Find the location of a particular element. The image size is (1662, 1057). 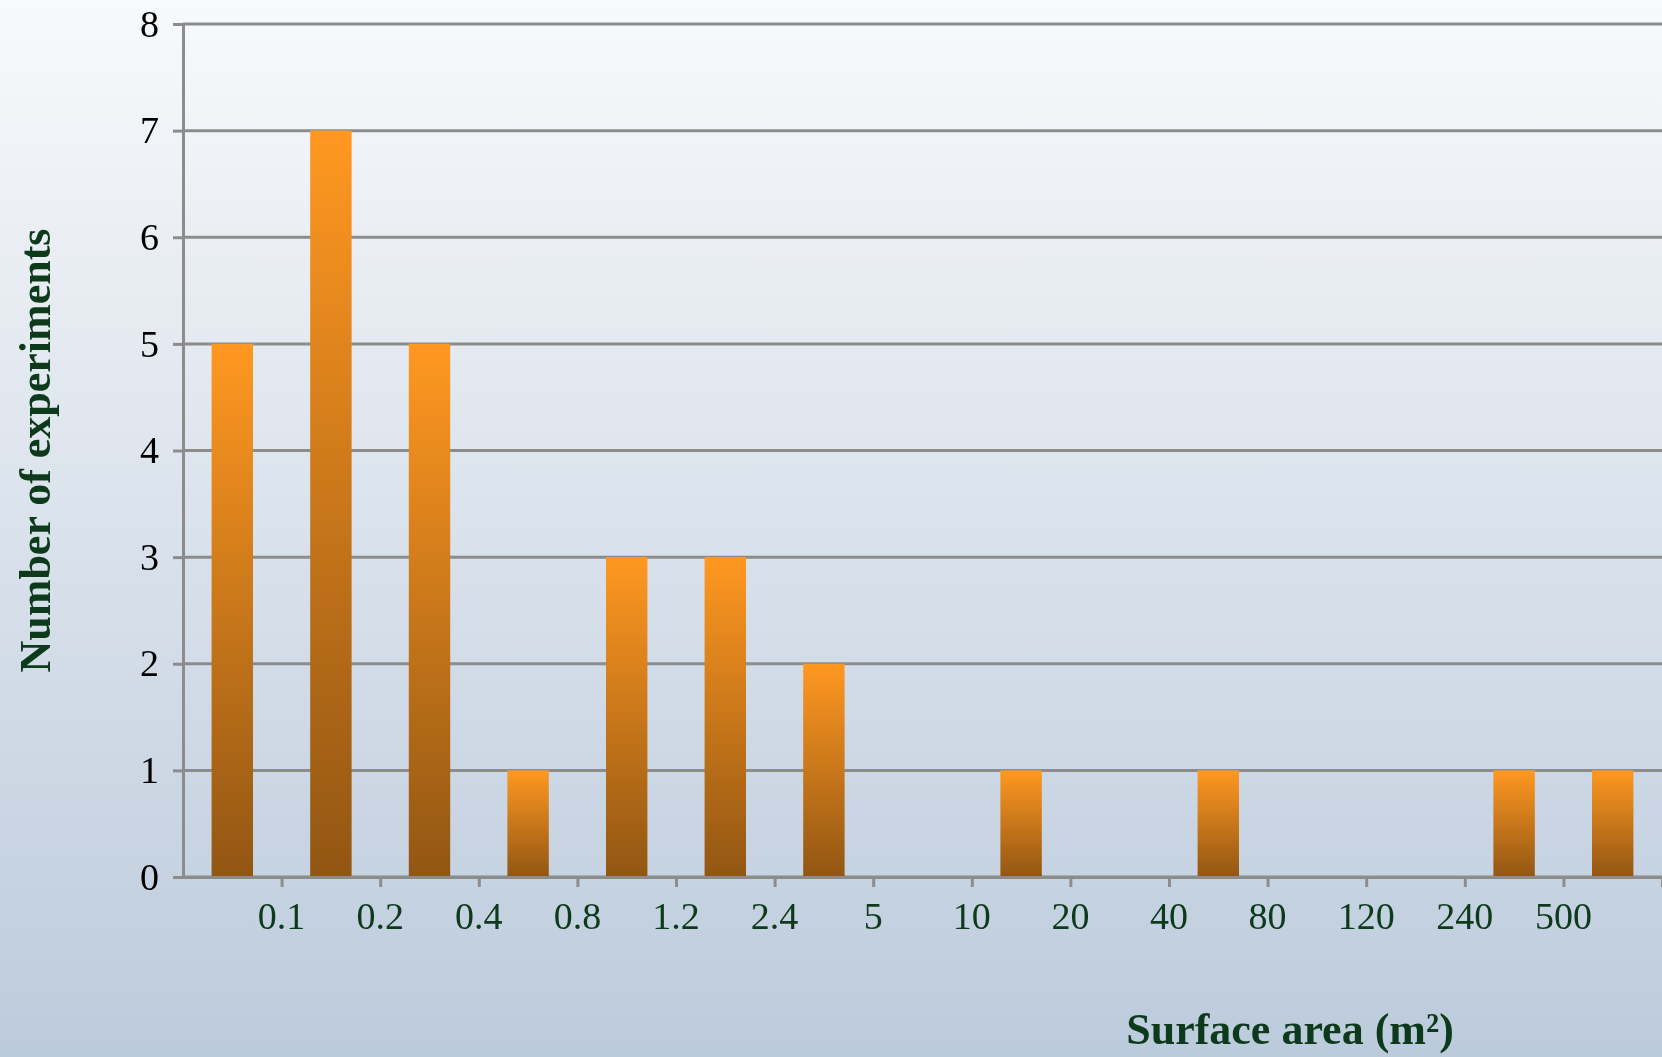

y-tick-label: 3 is located at coordinates (149, 556).